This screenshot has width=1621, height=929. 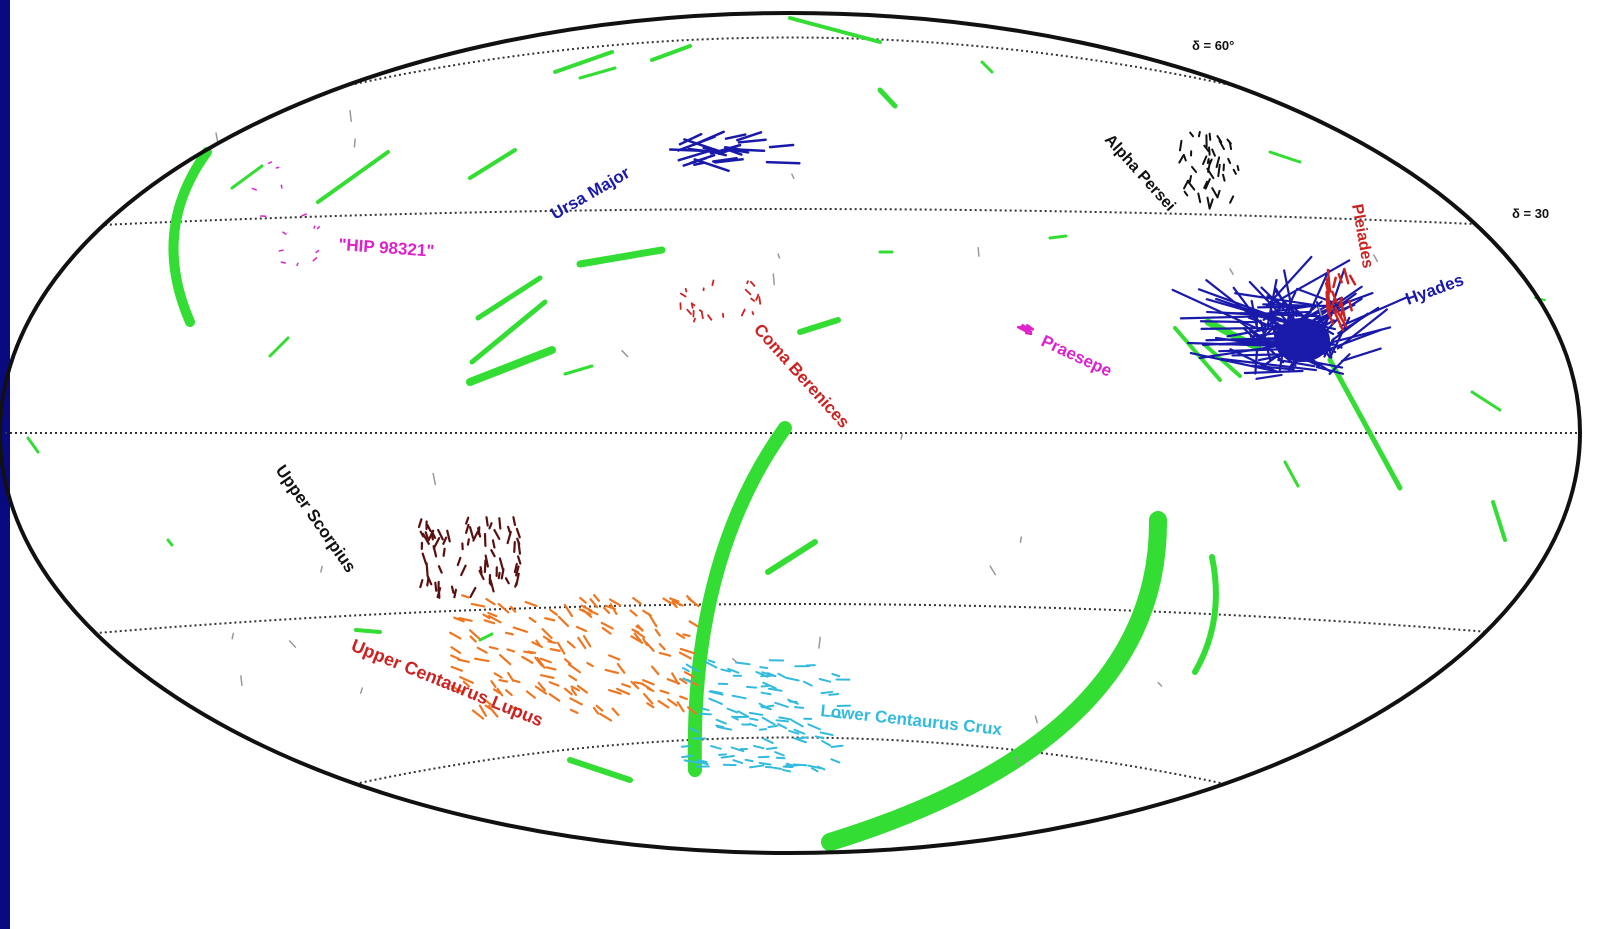 I want to click on ursa-major-vectors, so click(x=734, y=151).